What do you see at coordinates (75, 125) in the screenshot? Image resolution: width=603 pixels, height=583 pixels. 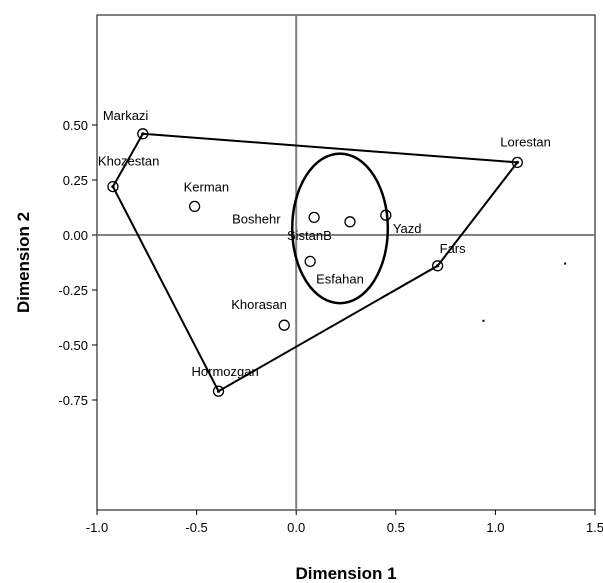 I see `y-tick-label: 0.50` at bounding box center [75, 125].